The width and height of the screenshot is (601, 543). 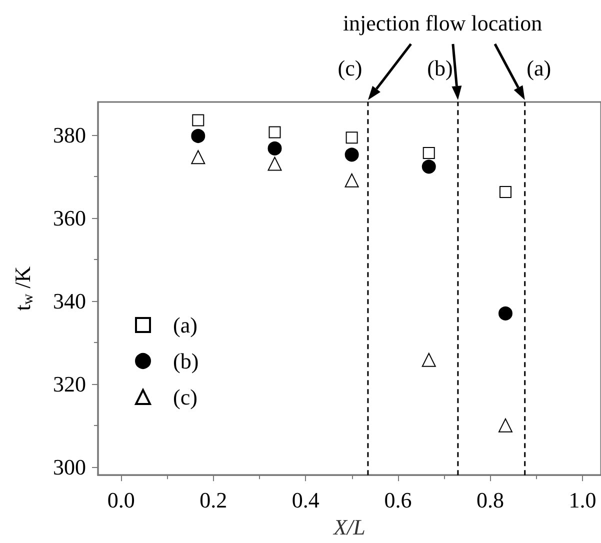 What do you see at coordinates (185, 397) in the screenshot?
I see `legend-label: (c)` at bounding box center [185, 397].